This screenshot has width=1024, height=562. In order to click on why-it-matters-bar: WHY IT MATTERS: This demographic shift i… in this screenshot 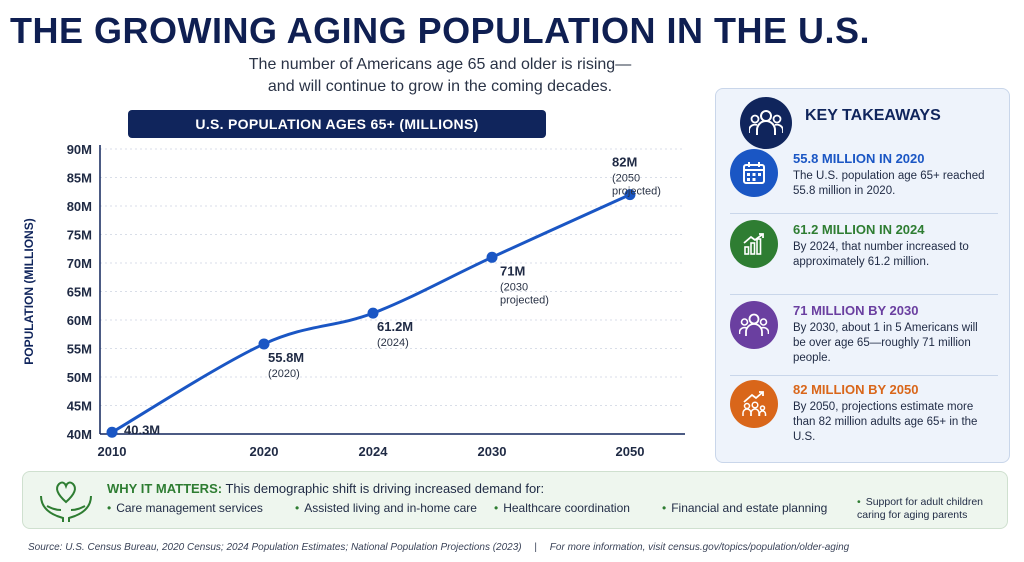, I will do `click(515, 500)`.